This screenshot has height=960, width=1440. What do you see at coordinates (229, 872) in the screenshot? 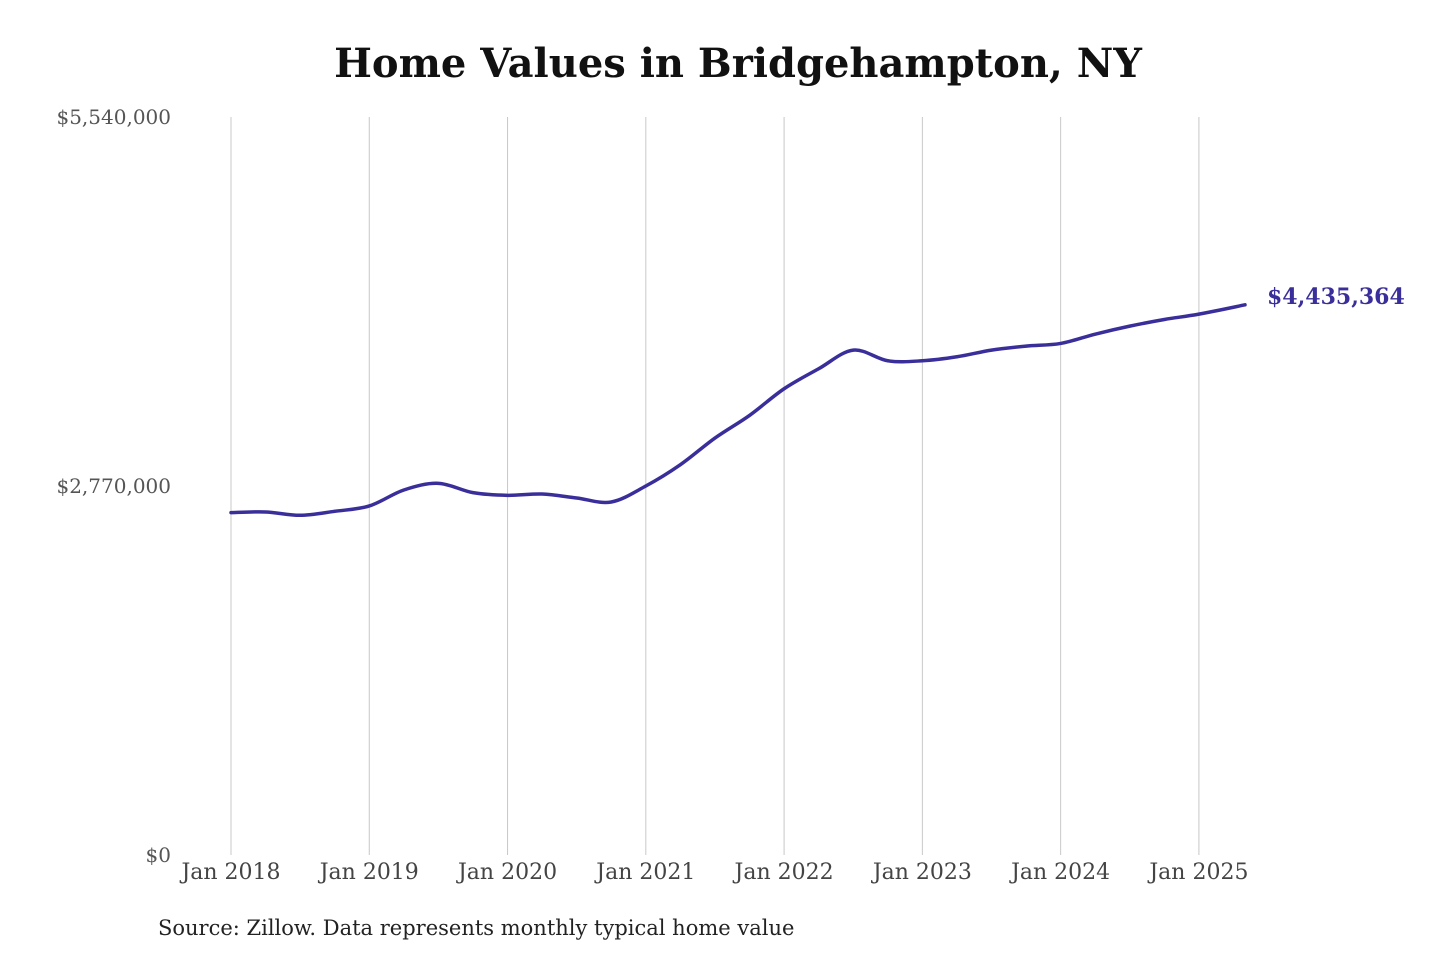
I see `x-tick-label: Jan 2018` at bounding box center [229, 872].